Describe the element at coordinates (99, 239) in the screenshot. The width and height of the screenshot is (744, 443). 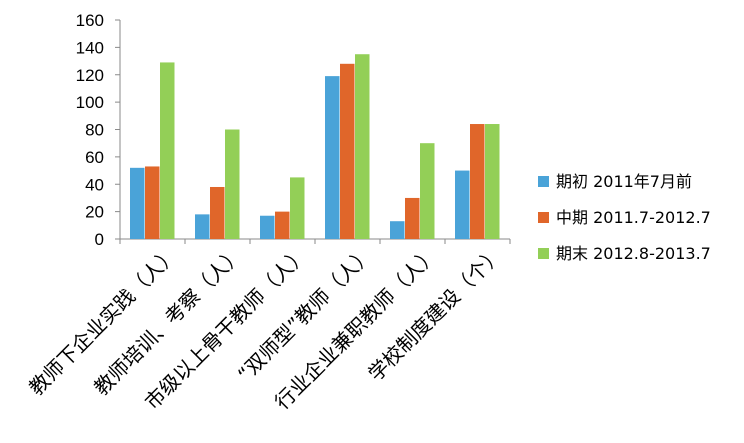
I see `y-tick-label: 0` at that location.